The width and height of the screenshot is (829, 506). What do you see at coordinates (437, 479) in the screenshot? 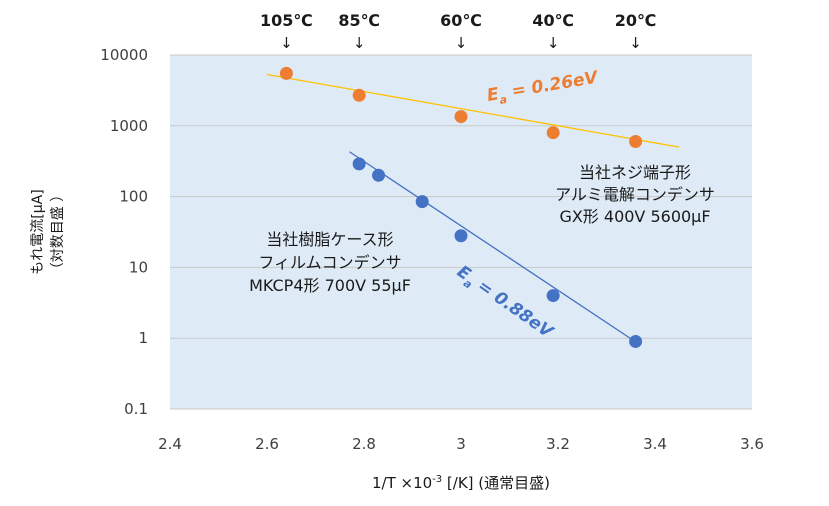
I see `x-axis-label-exp: -3` at bounding box center [437, 479].